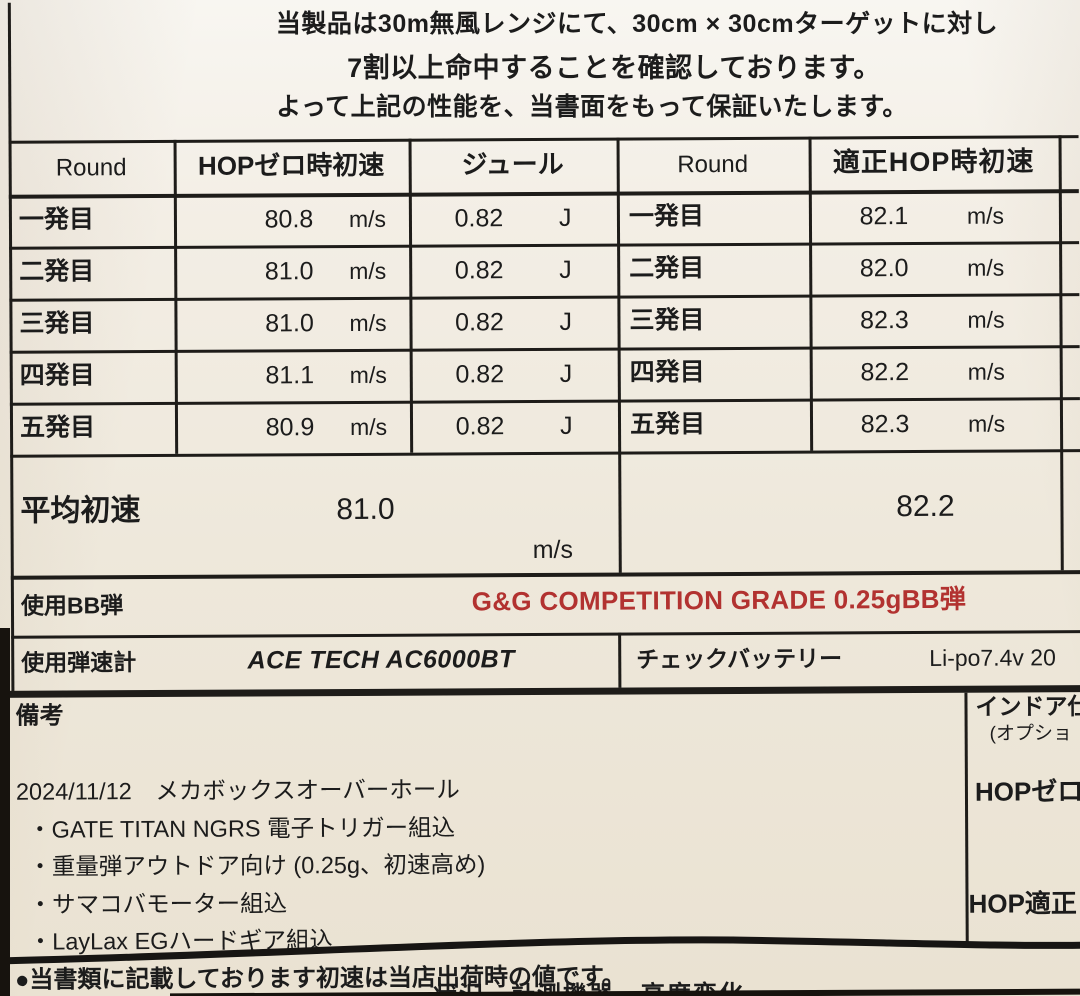 The width and height of the screenshot is (1080, 996). Describe the element at coordinates (80, 511) in the screenshot. I see `average-label: 平均初速` at that location.